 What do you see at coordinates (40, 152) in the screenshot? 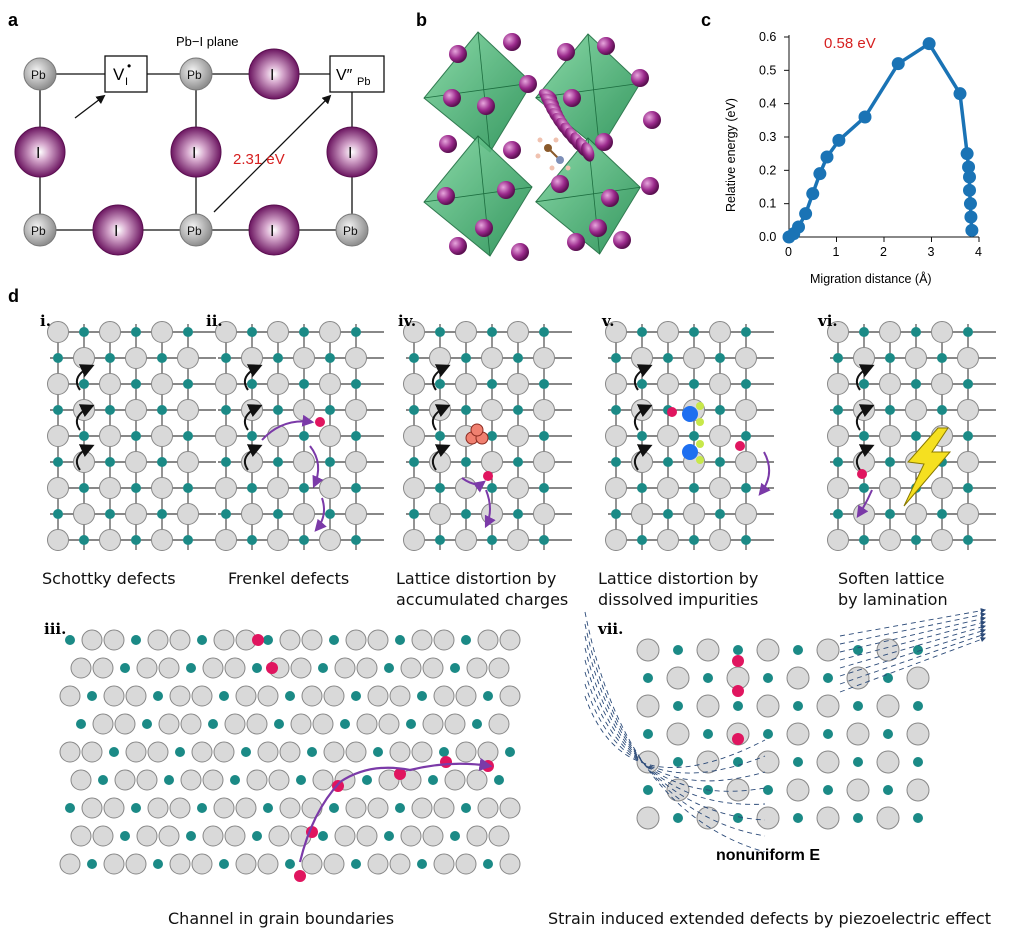
I see `iodine-atom` at bounding box center [40, 152].